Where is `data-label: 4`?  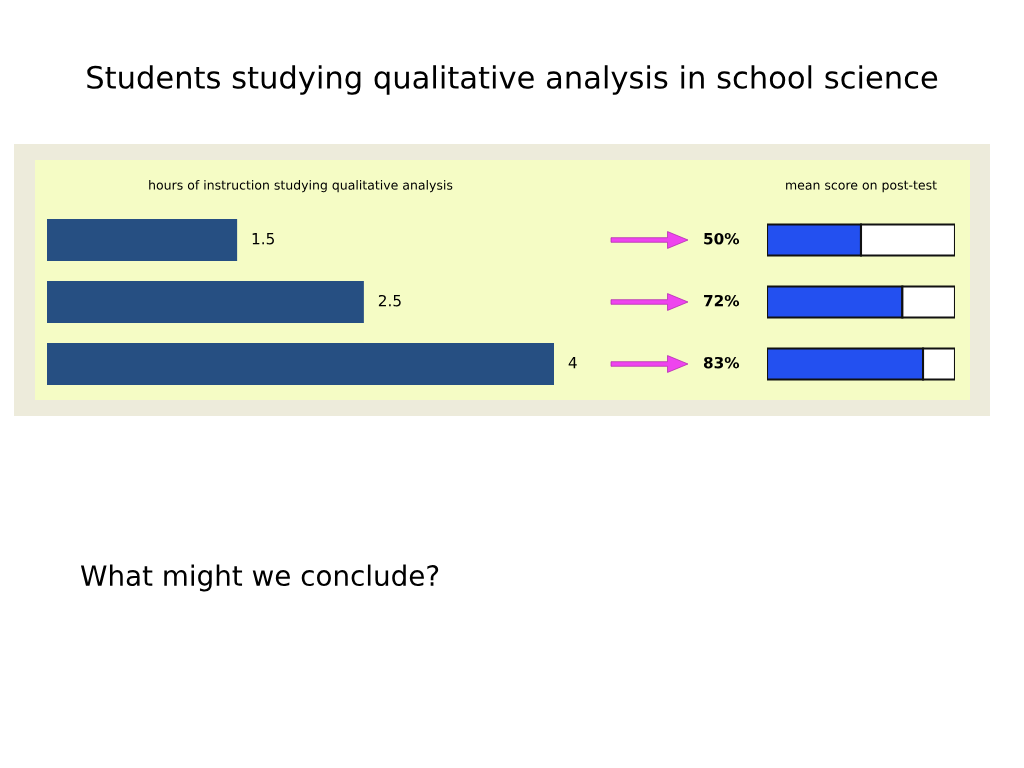
data-label: 4 is located at coordinates (572, 363).